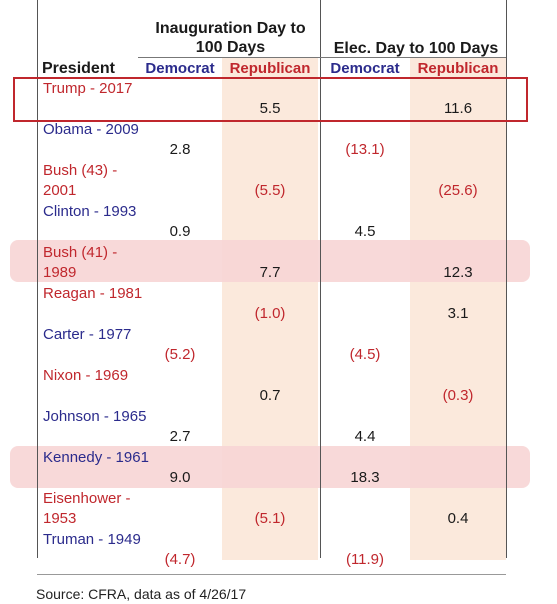 This screenshot has width=557, height=604. Describe the element at coordinates (322, 57) in the screenshot. I see `header-divider` at that location.